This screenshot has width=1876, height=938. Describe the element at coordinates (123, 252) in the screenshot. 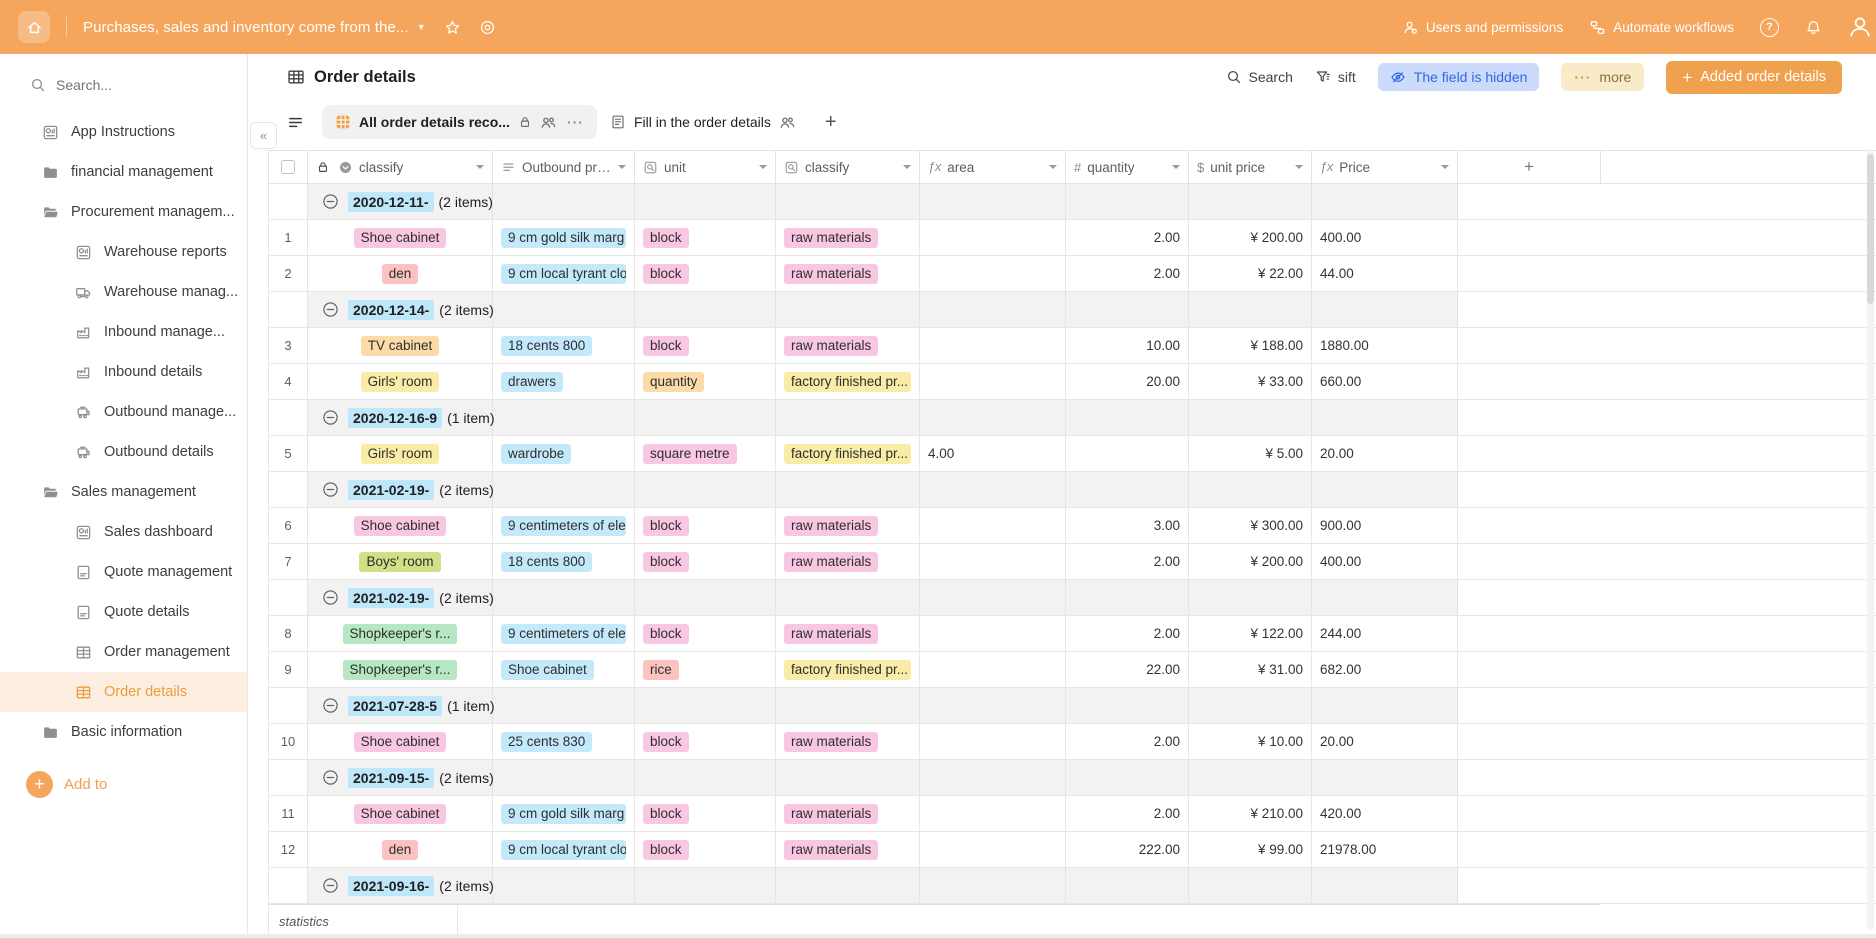

I see `sidebar-item-warehouse-reports: Warehouse reports` at that location.